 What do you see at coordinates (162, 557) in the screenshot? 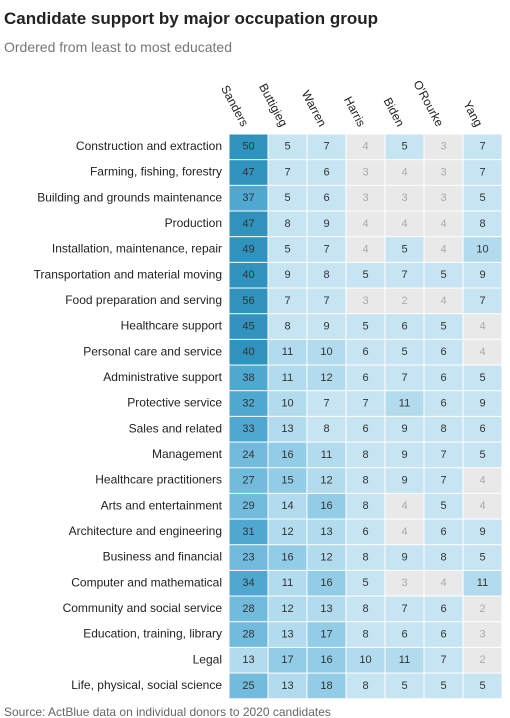
I see `row-label: Business and financial` at bounding box center [162, 557].